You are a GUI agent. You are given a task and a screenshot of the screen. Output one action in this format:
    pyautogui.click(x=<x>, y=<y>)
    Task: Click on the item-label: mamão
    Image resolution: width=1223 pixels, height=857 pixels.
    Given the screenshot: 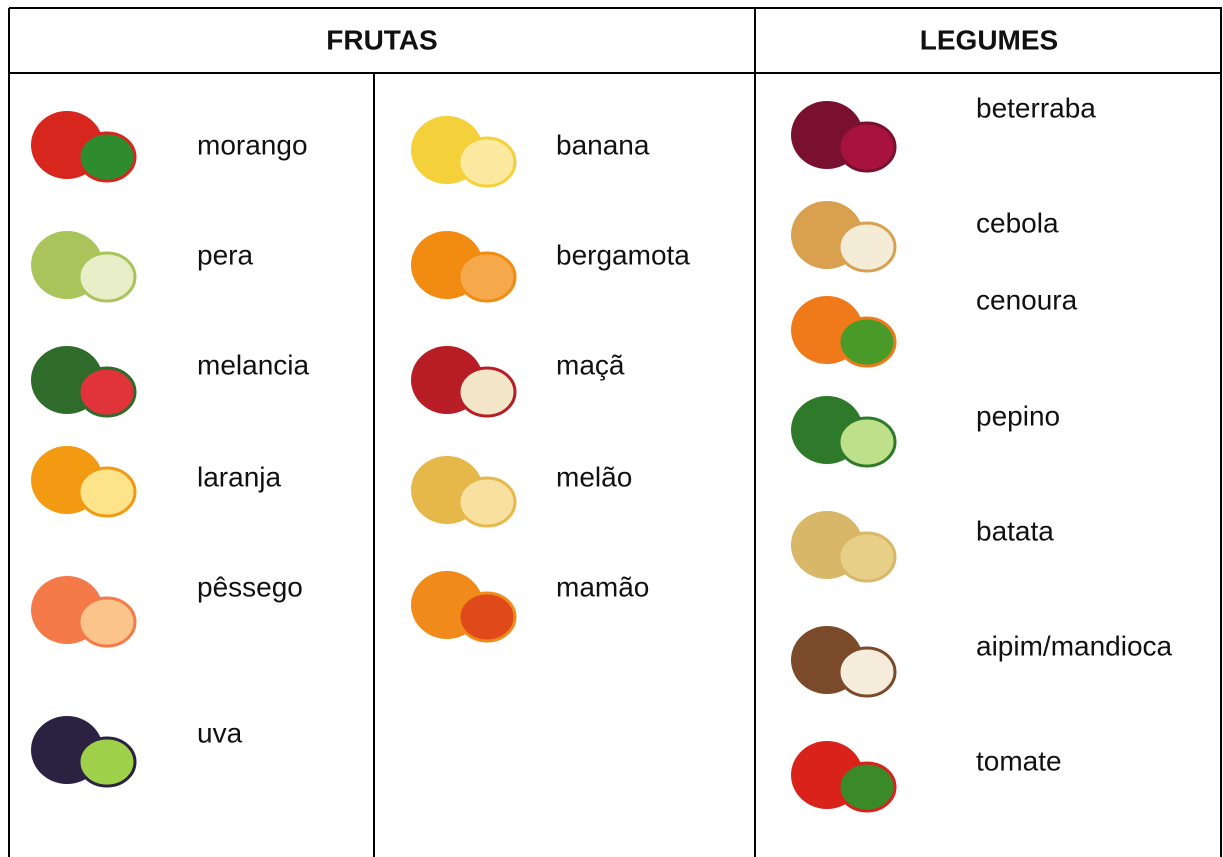 What is the action you would take?
    pyautogui.click(x=602, y=586)
    